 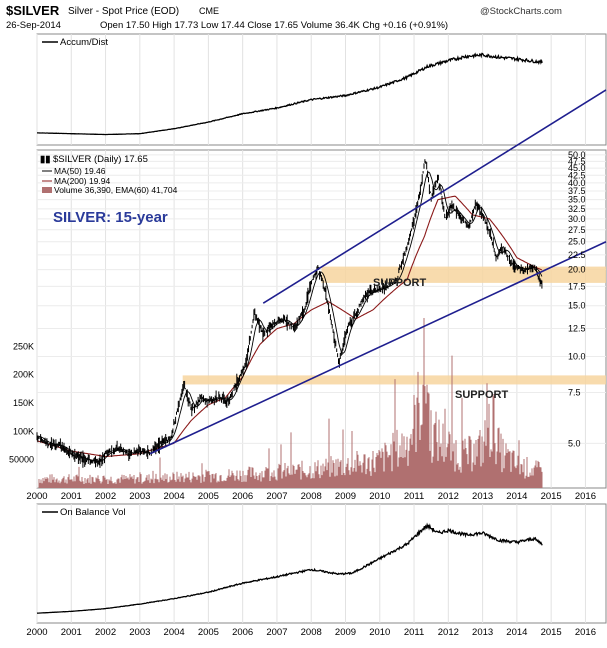 I want to click on x-tick-label: 2015, so click(x=551, y=496).